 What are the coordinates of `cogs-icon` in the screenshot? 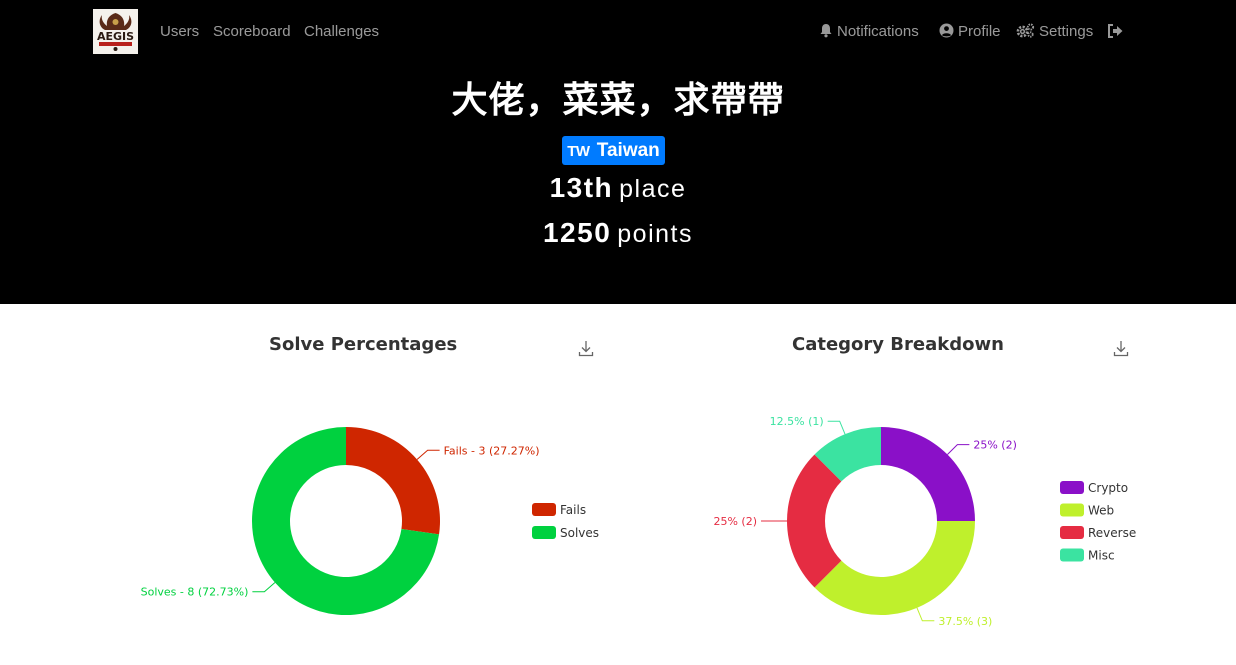 It's located at (1025, 30).